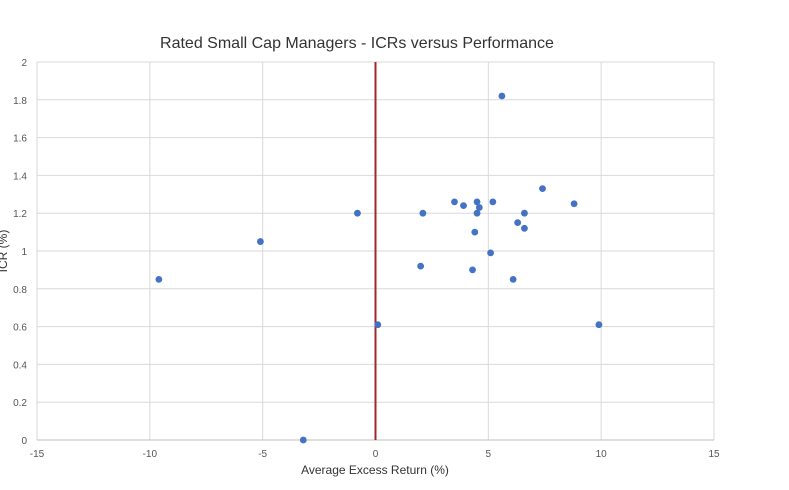 The width and height of the screenshot is (789, 490). What do you see at coordinates (24, 441) in the screenshot?
I see `y-tick-label: 0` at bounding box center [24, 441].